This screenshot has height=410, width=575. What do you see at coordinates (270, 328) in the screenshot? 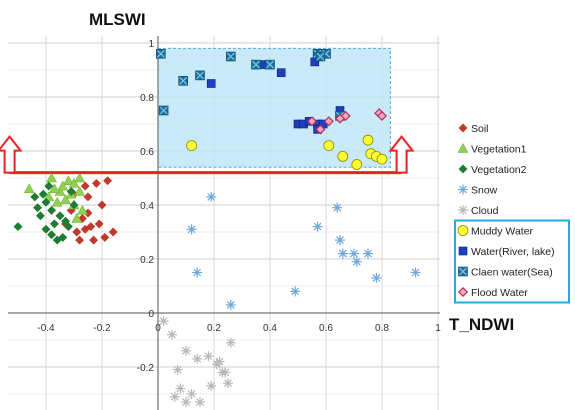
I see `x-tick-label: 0.4` at bounding box center [270, 328].